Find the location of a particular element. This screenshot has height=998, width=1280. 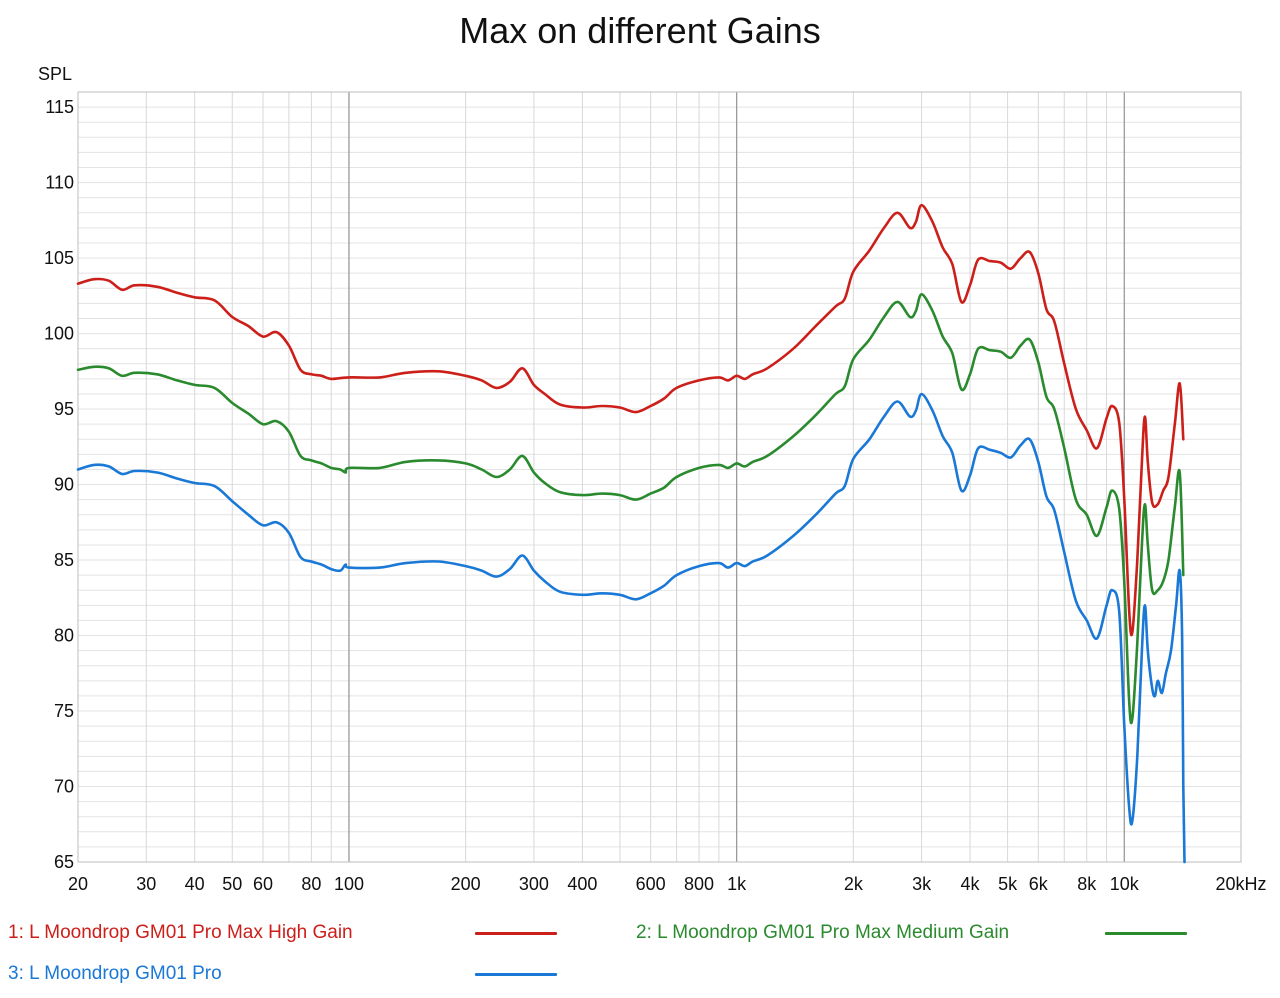

x-tick-label: 60 is located at coordinates (263, 884).